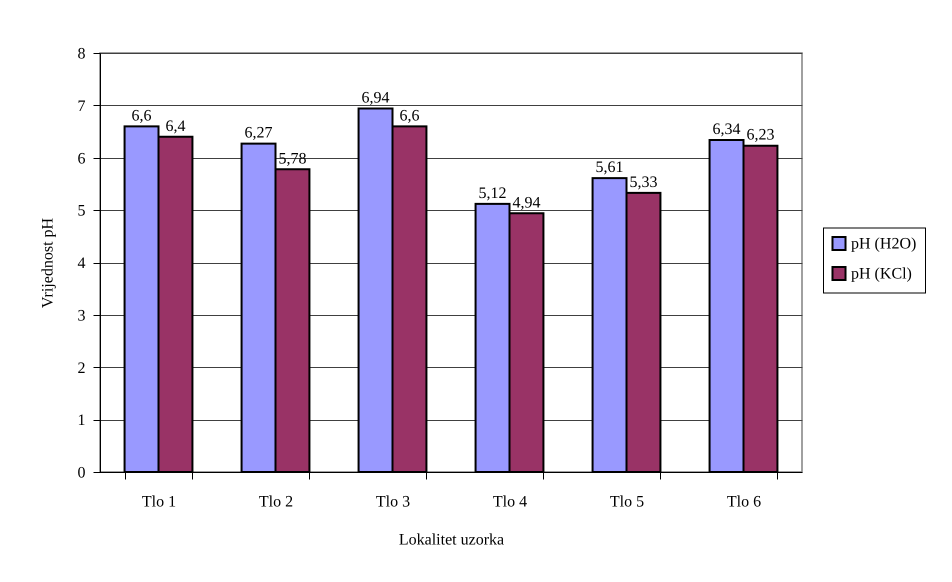 Image resolution: width=952 pixels, height=582 pixels. I want to click on y-tick-label: 1, so click(82, 421).